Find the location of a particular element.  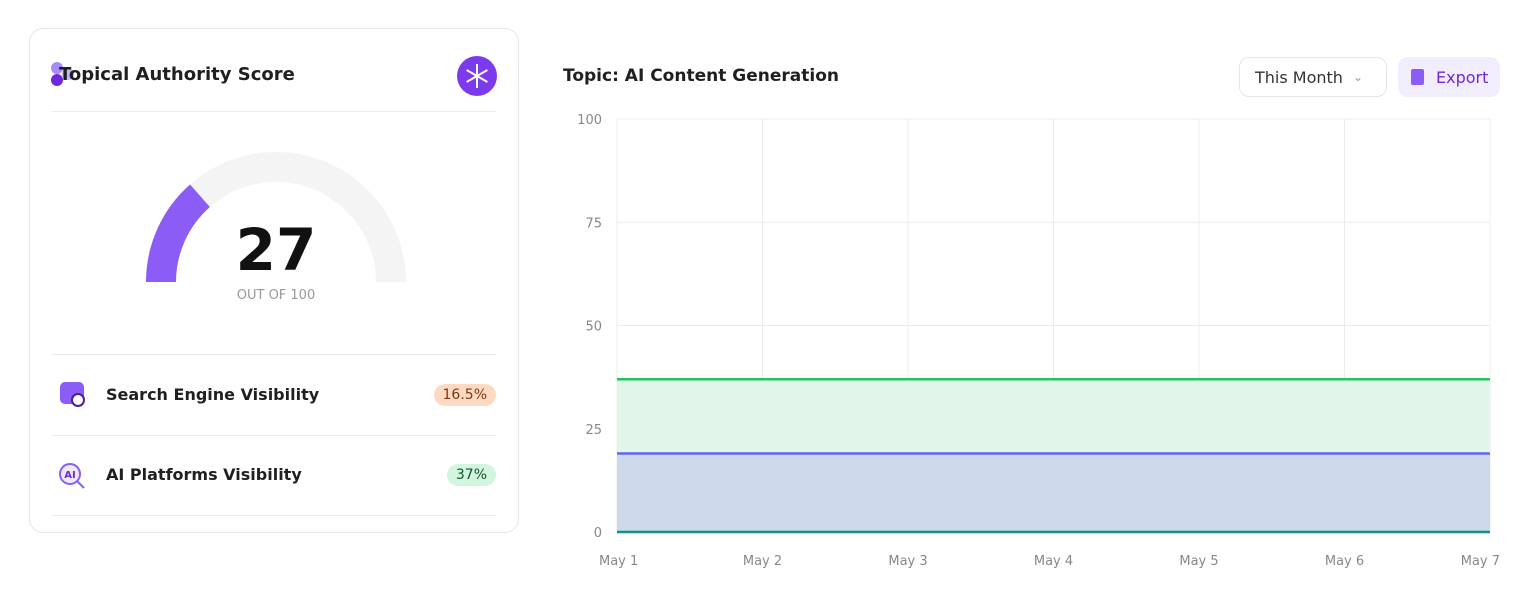

gauge: 27 OUT OF 100 is located at coordinates (276, 227).